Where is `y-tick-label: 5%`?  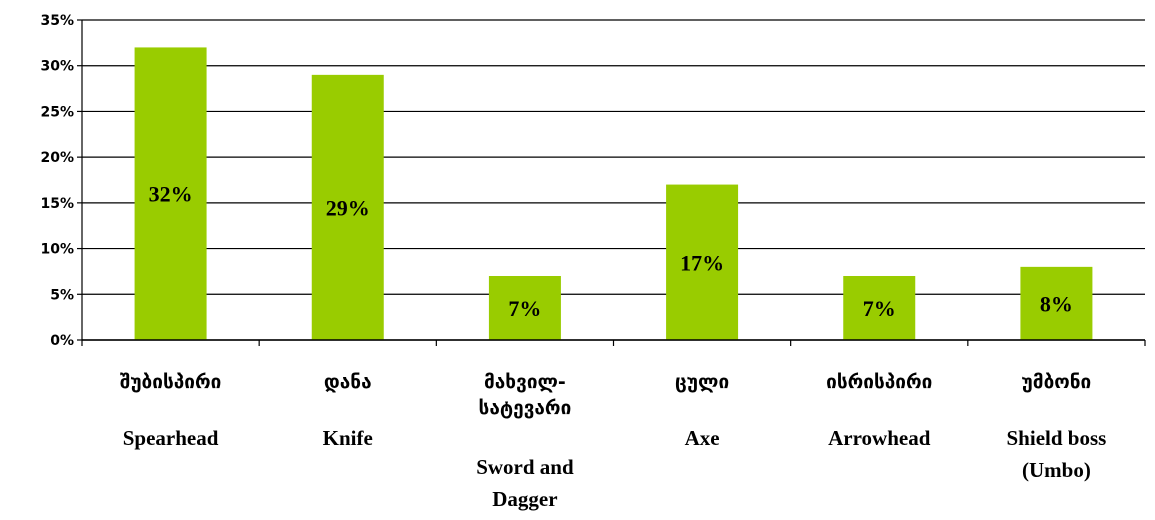
y-tick-label: 5% is located at coordinates (62, 295).